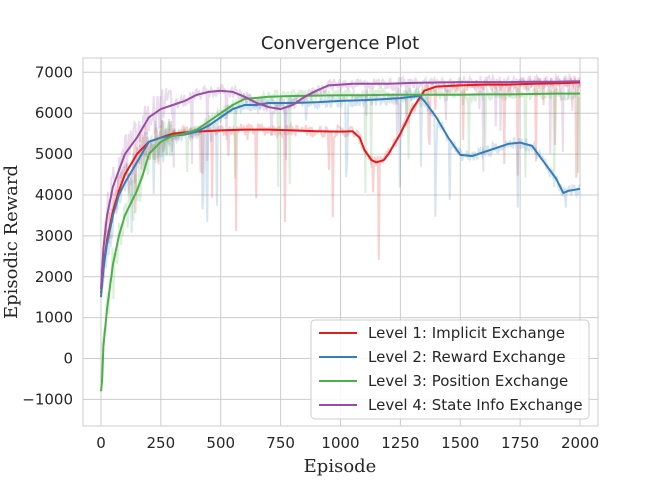 The height and width of the screenshot is (480, 663). Describe the element at coordinates (11, 242) in the screenshot. I see `y-axis-label: Episodic Reward` at that location.